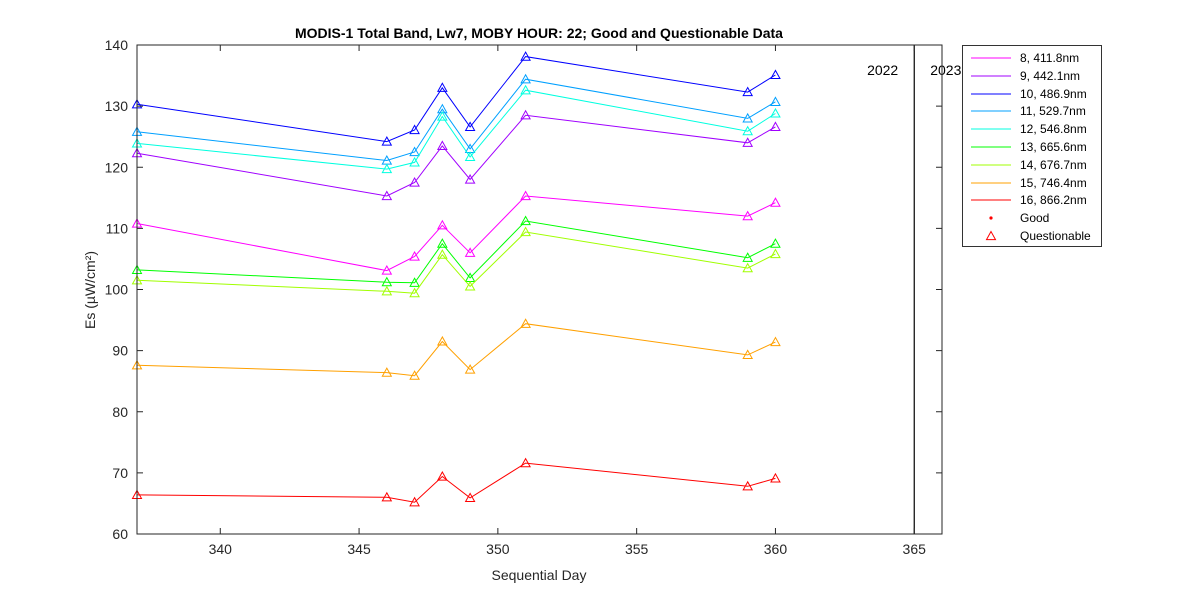  What do you see at coordinates (915, 549) in the screenshot?
I see `x-tick-label: 365` at bounding box center [915, 549].